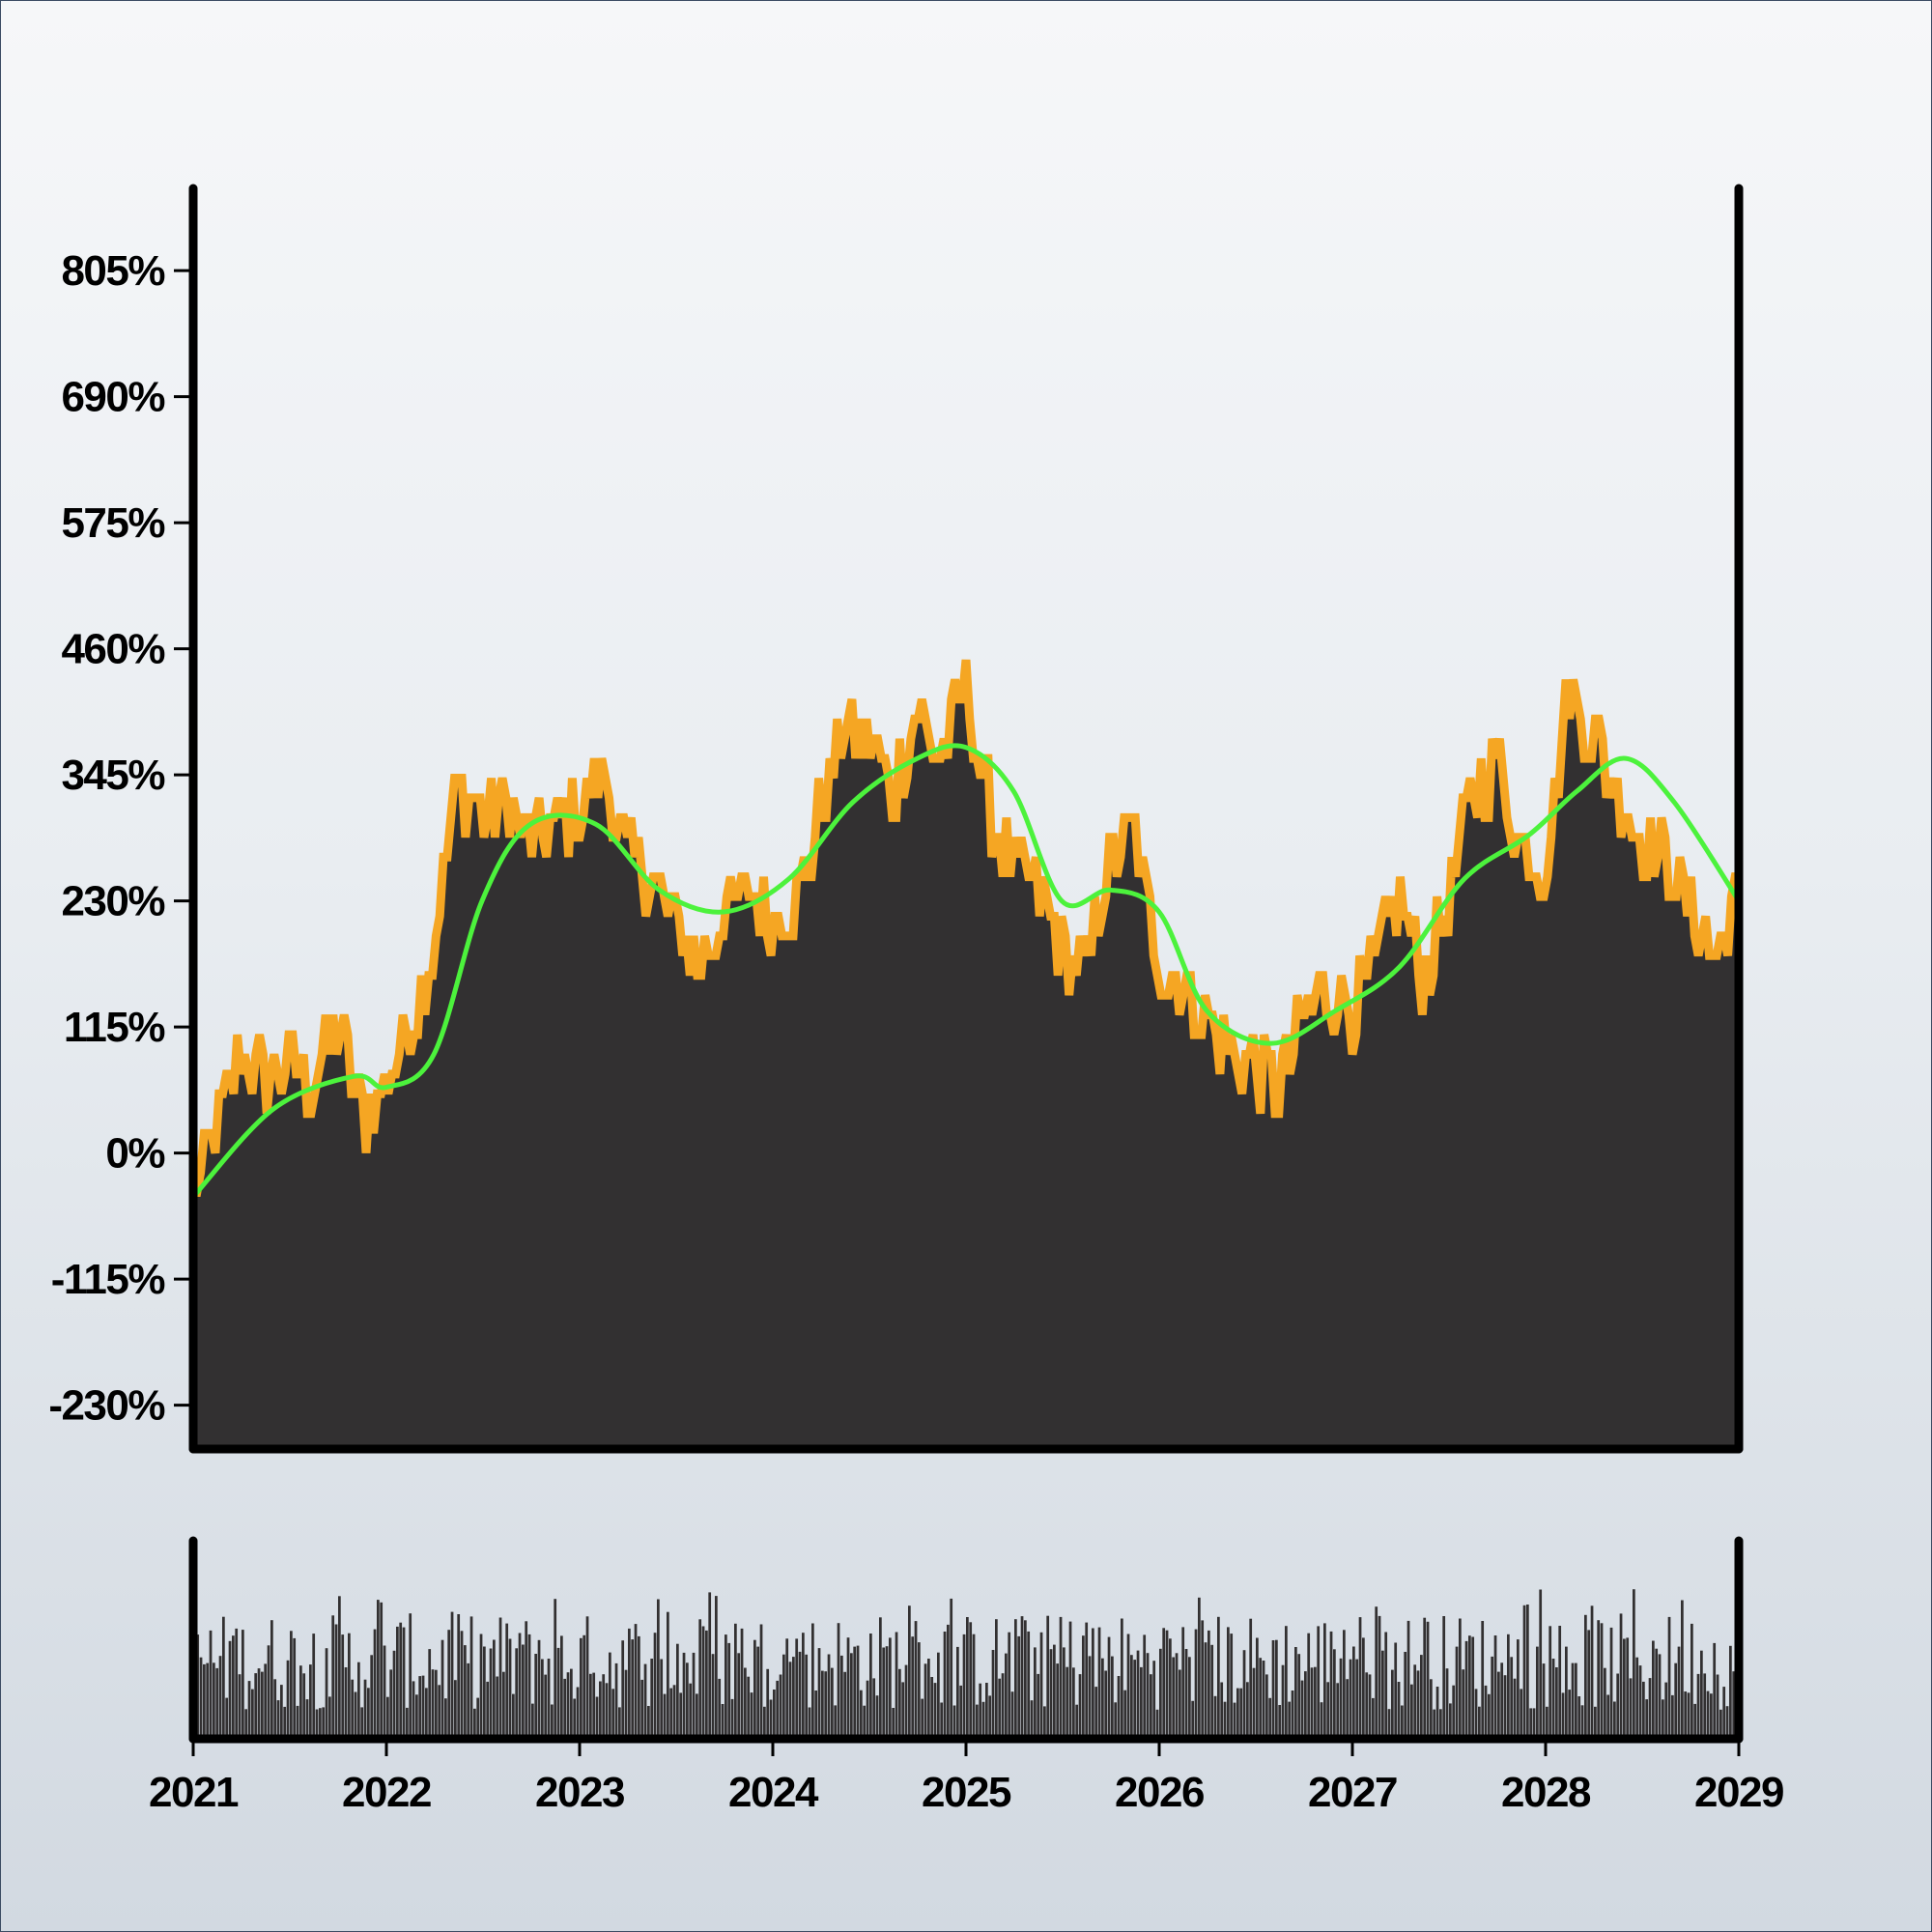 Image resolution: width=1932 pixels, height=1932 pixels. Describe the element at coordinates (1352, 1792) in the screenshot. I see `x-tick-label: 2027` at that location.